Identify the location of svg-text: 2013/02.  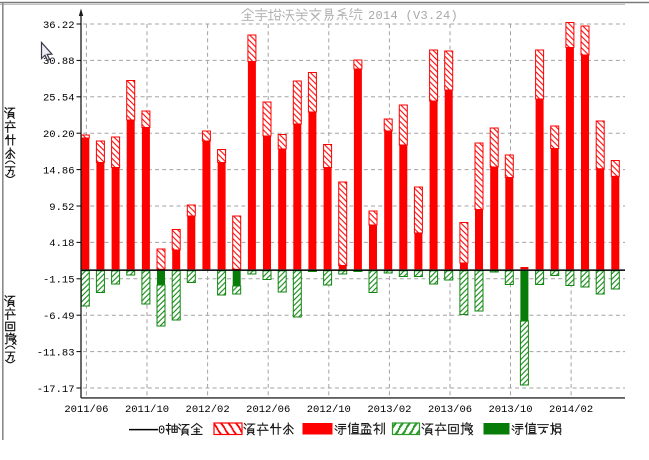
(389, 410).